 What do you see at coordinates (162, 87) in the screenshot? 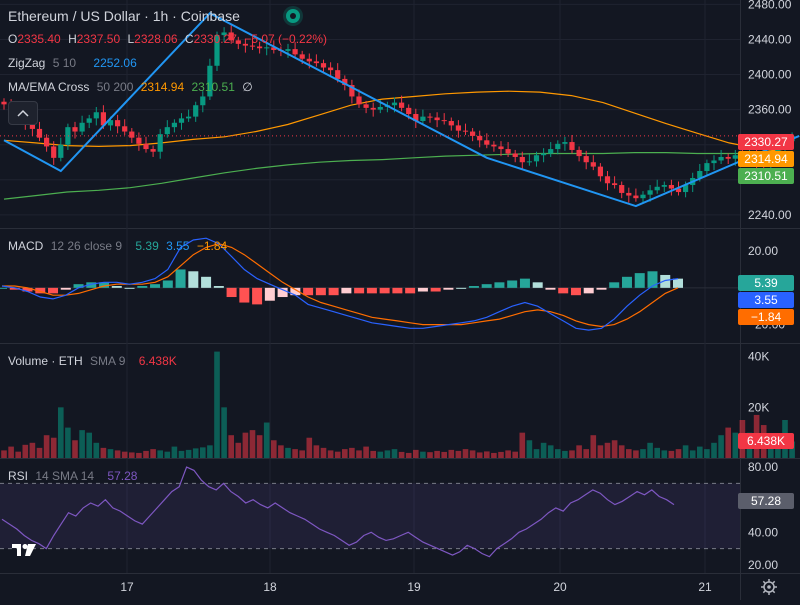
I see `ma-fast-value: 2314.94` at bounding box center [162, 87].